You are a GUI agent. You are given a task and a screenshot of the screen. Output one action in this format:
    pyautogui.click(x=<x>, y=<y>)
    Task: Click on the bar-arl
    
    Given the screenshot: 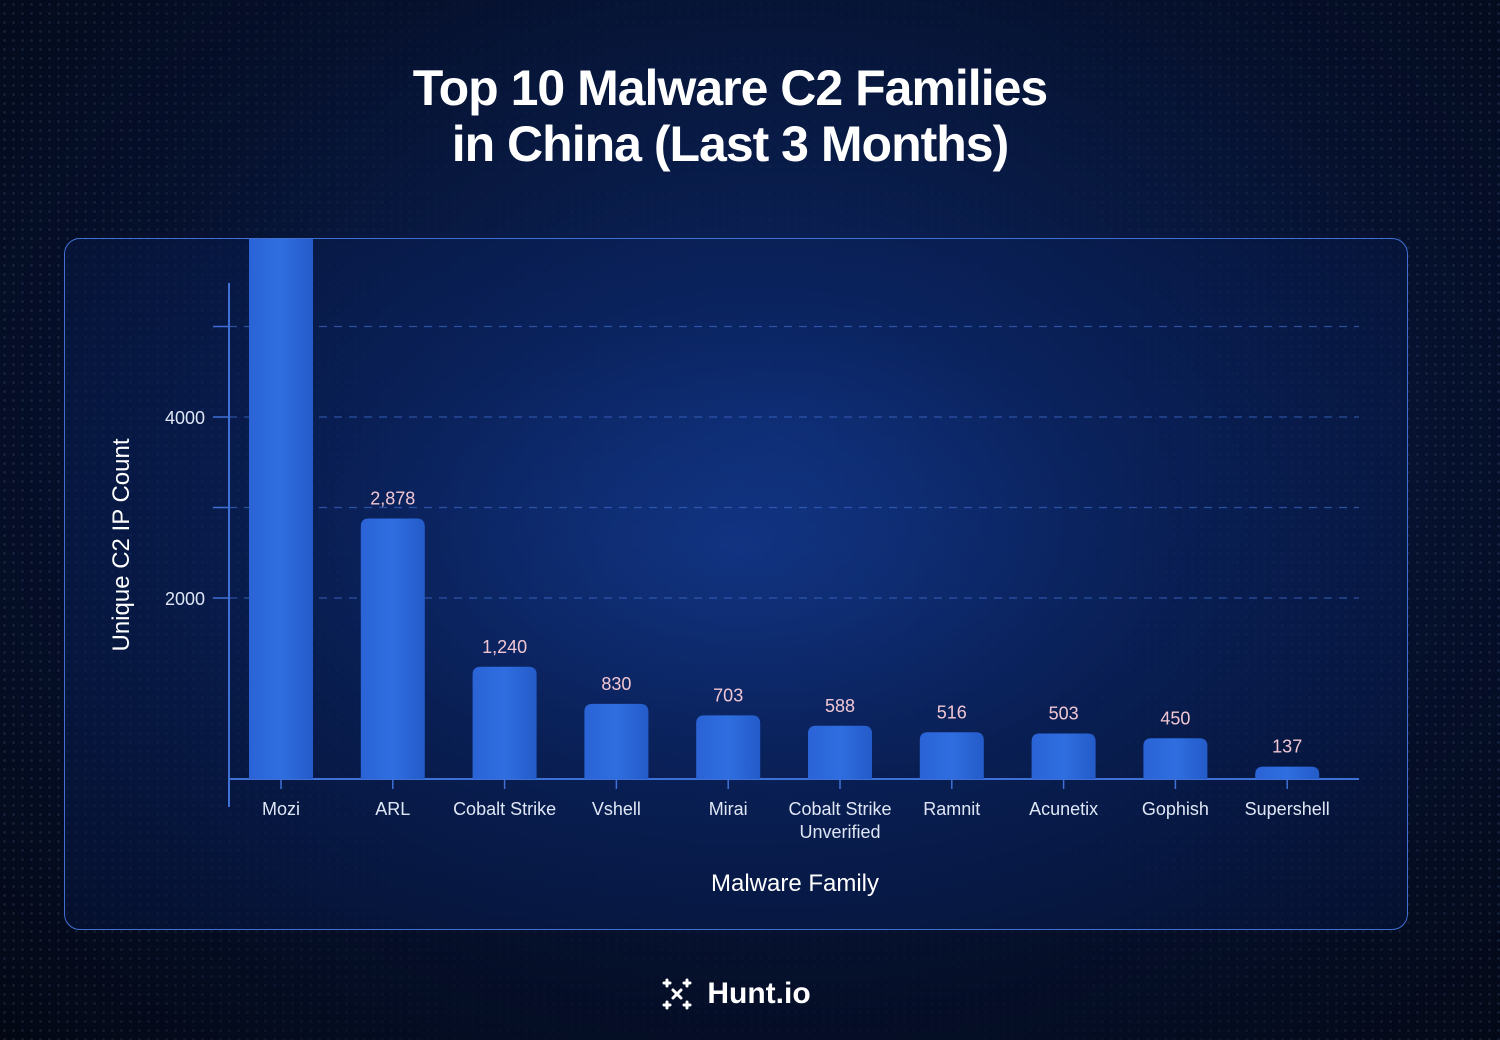 What is the action you would take?
    pyautogui.click(x=392, y=648)
    